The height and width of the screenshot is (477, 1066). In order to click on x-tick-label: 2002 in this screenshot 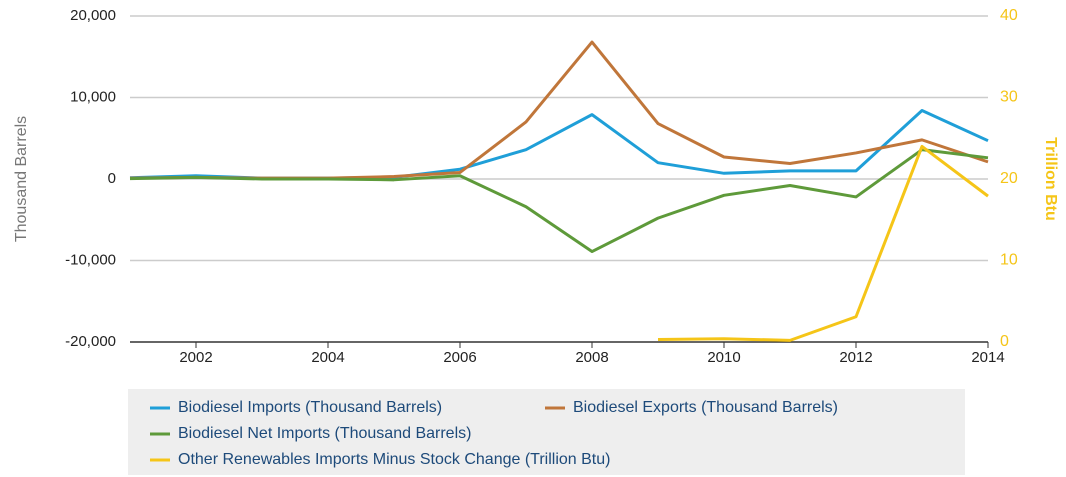, I will do `click(195, 357)`.